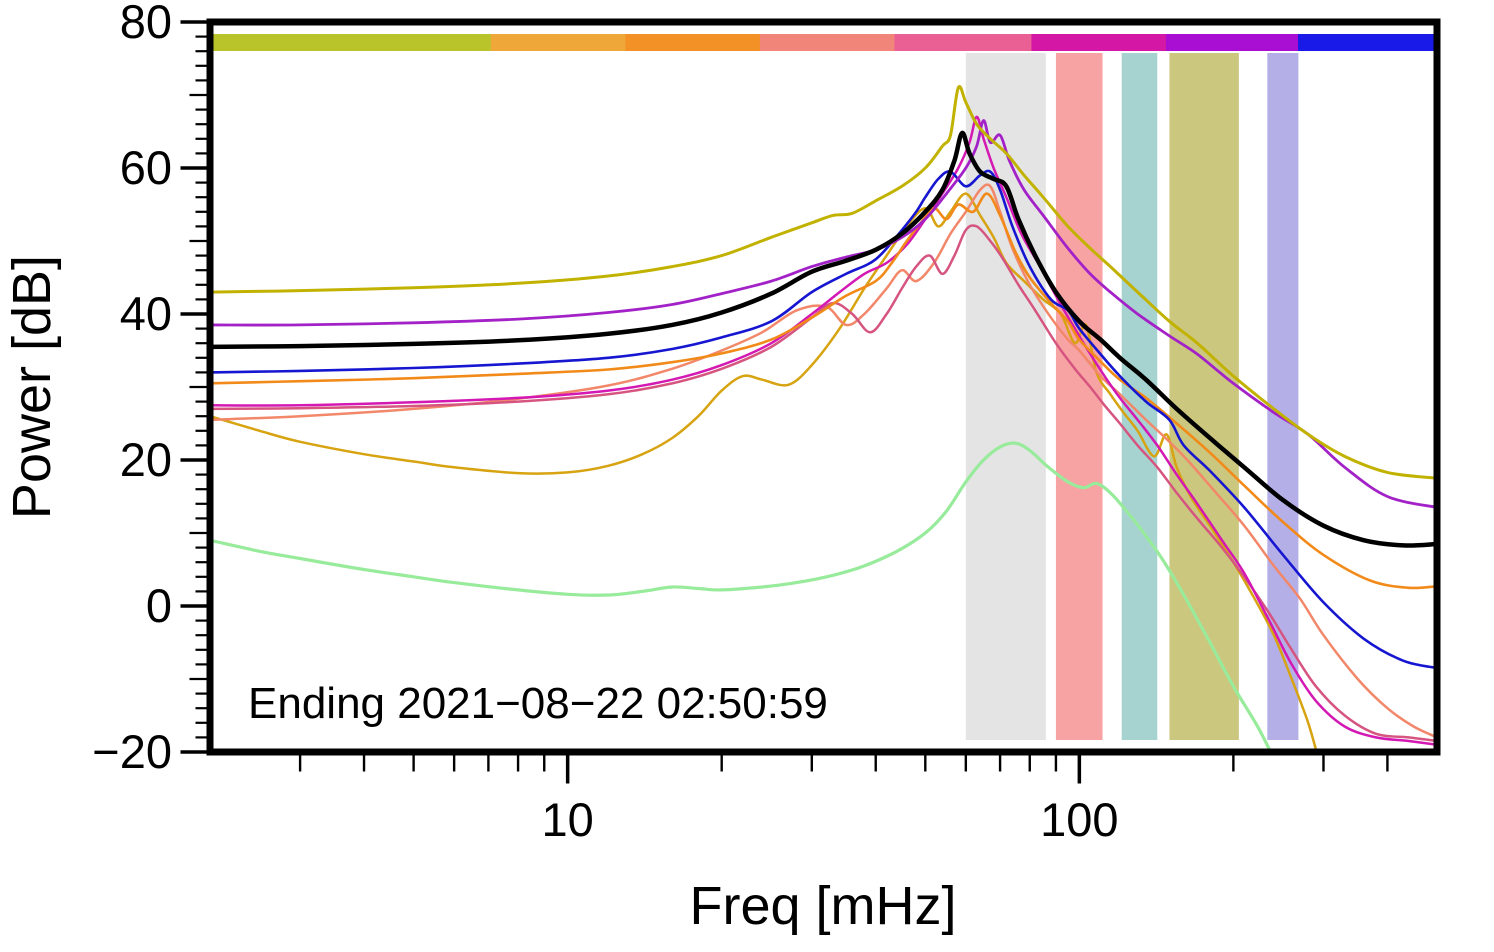 The image size is (1494, 952). I want to click on band-khaki, so click(1204, 396).